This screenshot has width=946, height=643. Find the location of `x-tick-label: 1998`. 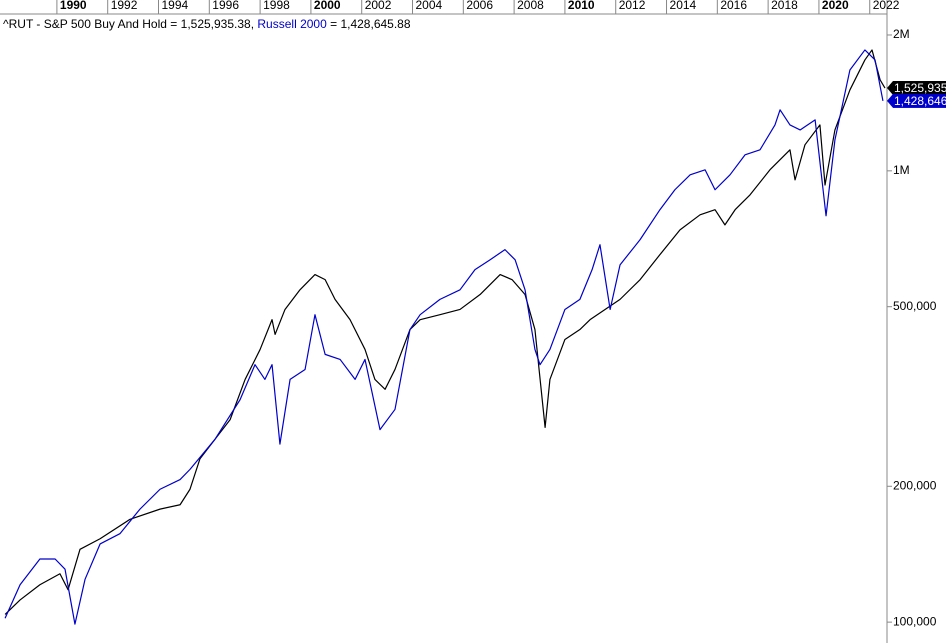

x-tick-label: 1998 is located at coordinates (276, 6).